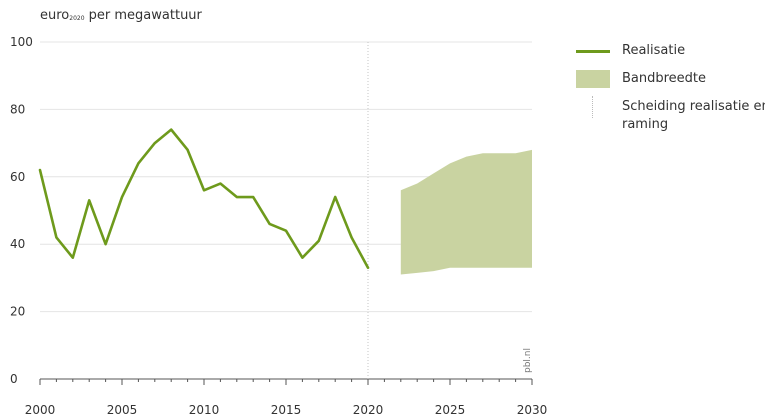 This screenshot has height=419, width=765. I want to click on y-tick-label: 60, so click(17, 177).